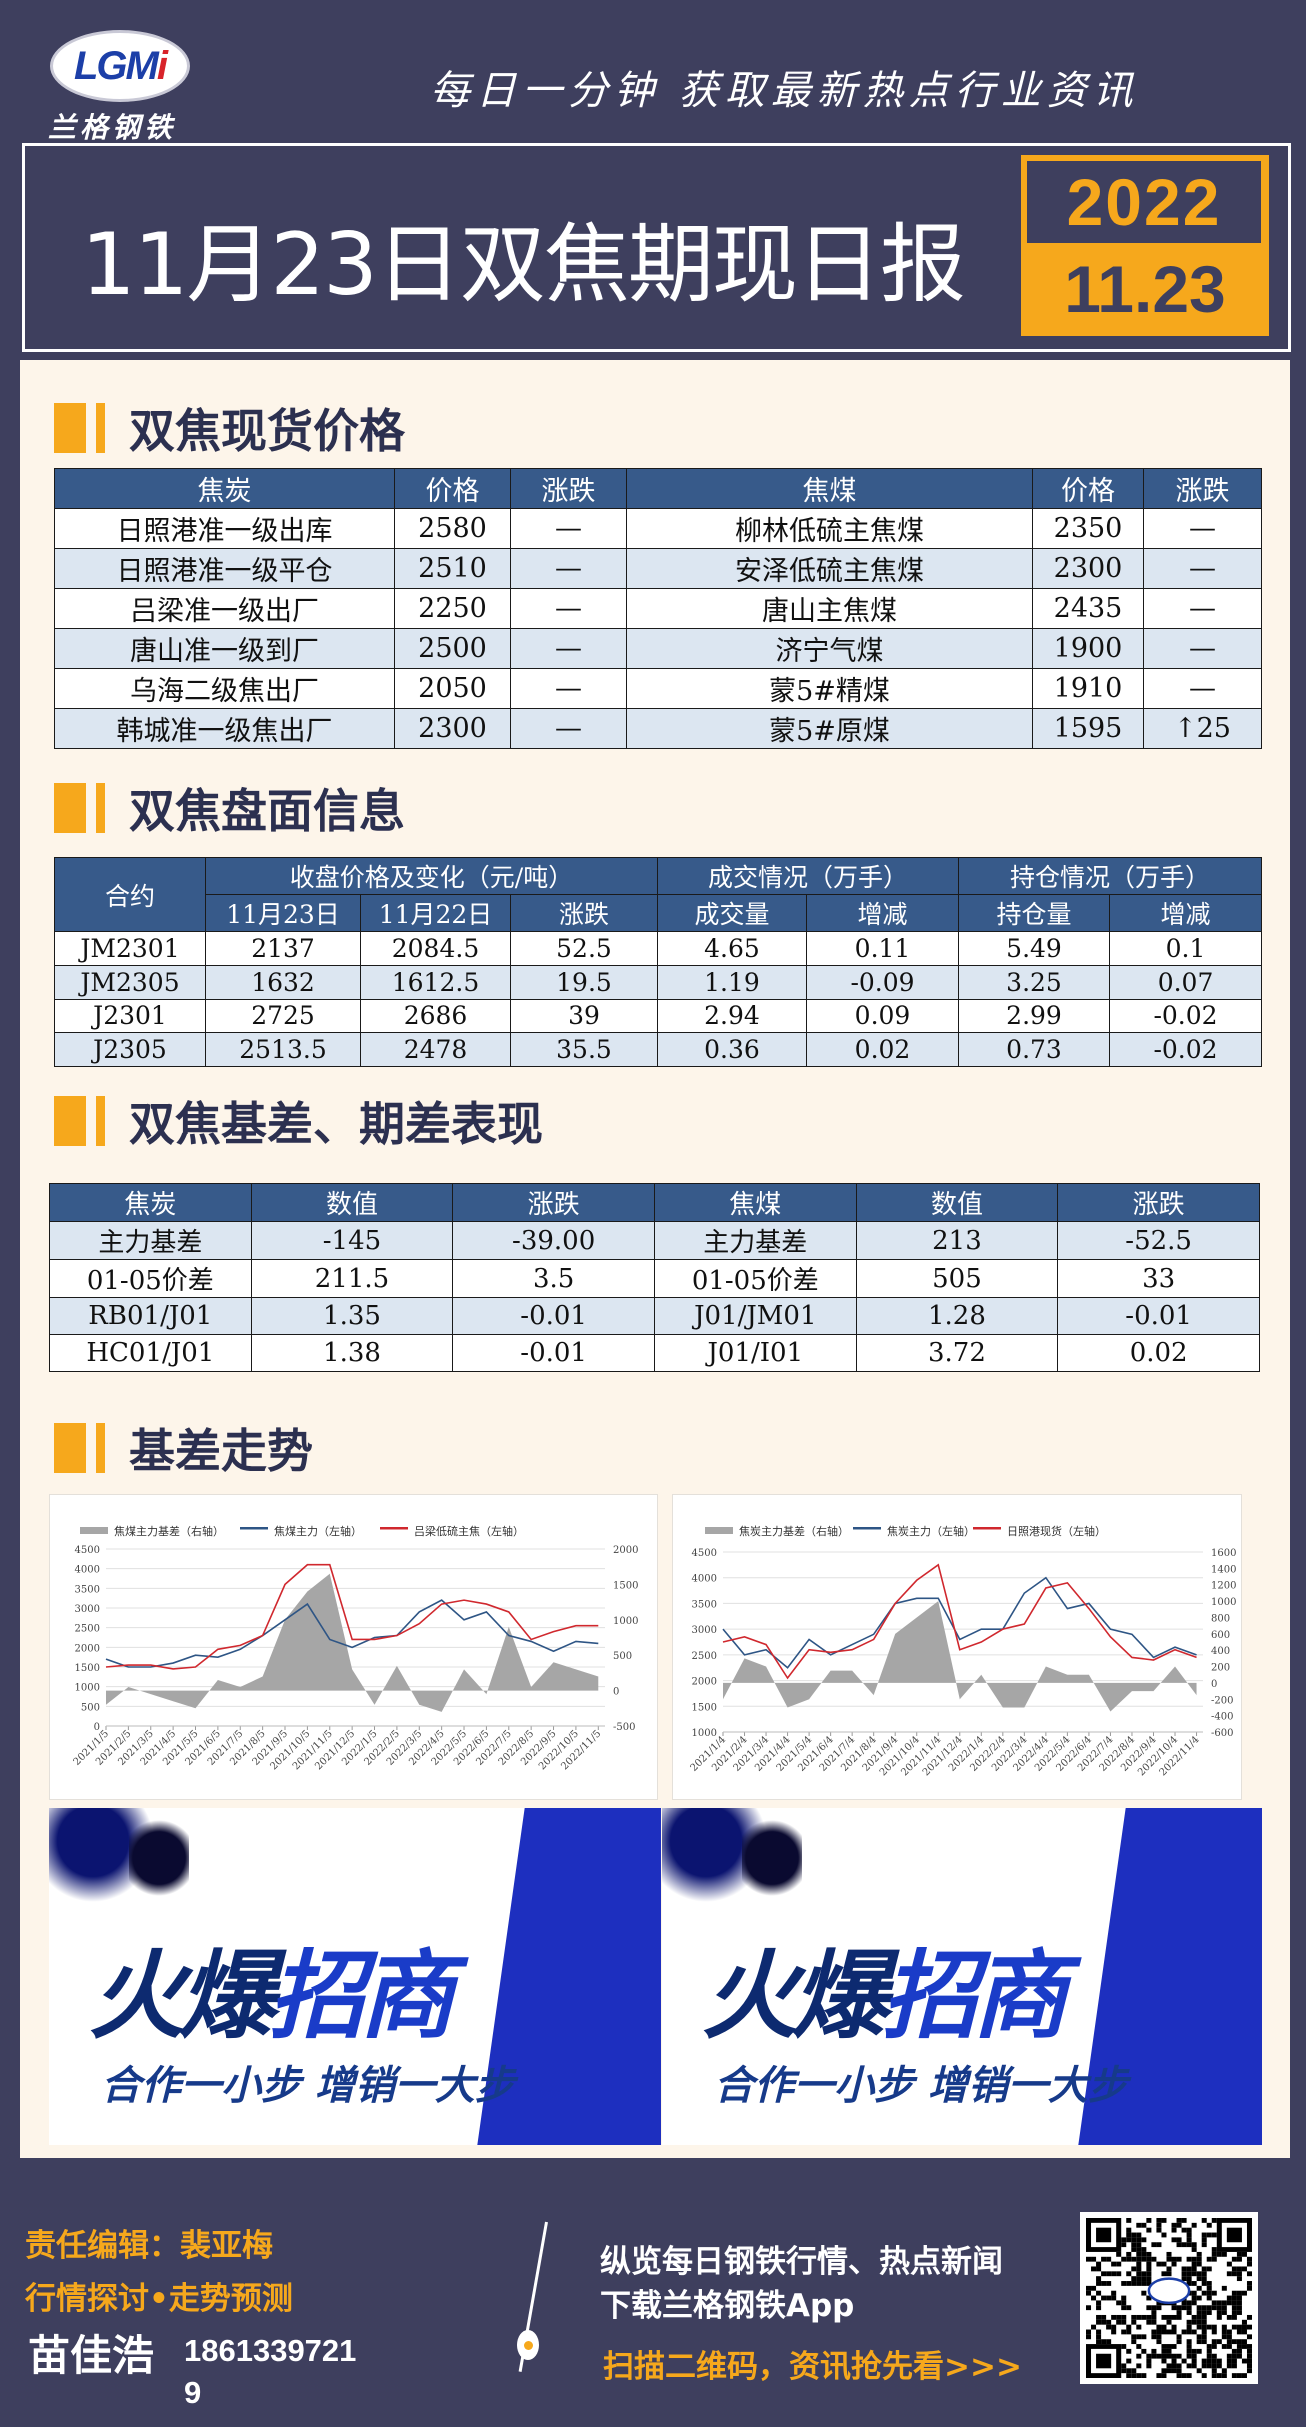  What do you see at coordinates (283, 1016) in the screenshot?
I see `table-cell: 2725` at bounding box center [283, 1016].